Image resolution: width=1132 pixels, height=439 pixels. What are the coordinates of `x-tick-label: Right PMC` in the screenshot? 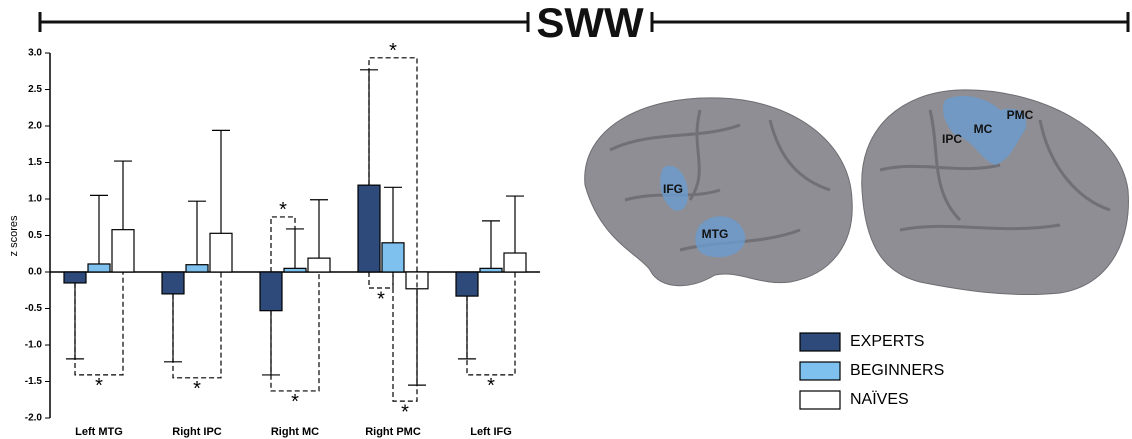 It's located at (393, 432).